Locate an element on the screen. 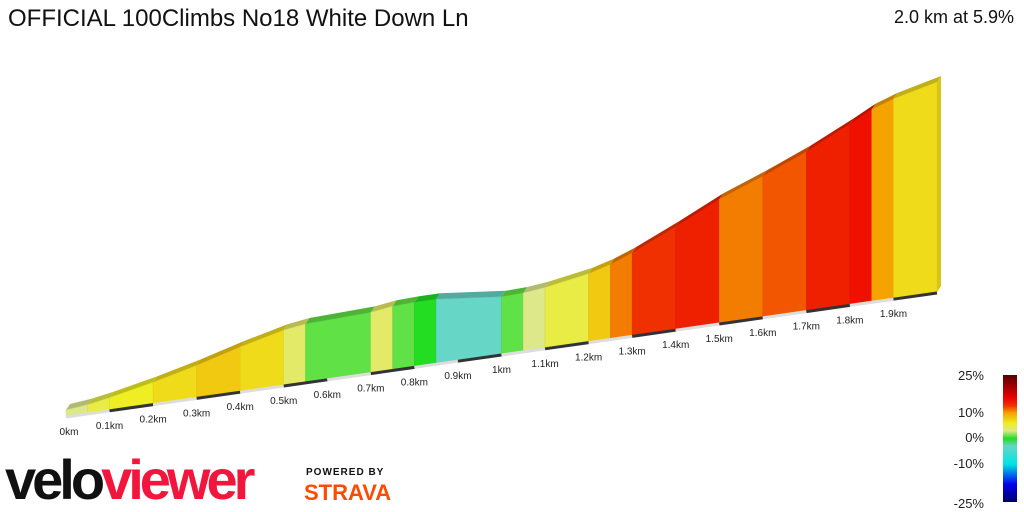 The image size is (1024, 512). page-title: OFFICIAL 100Climbs No18 White Down Ln is located at coordinates (238, 18).